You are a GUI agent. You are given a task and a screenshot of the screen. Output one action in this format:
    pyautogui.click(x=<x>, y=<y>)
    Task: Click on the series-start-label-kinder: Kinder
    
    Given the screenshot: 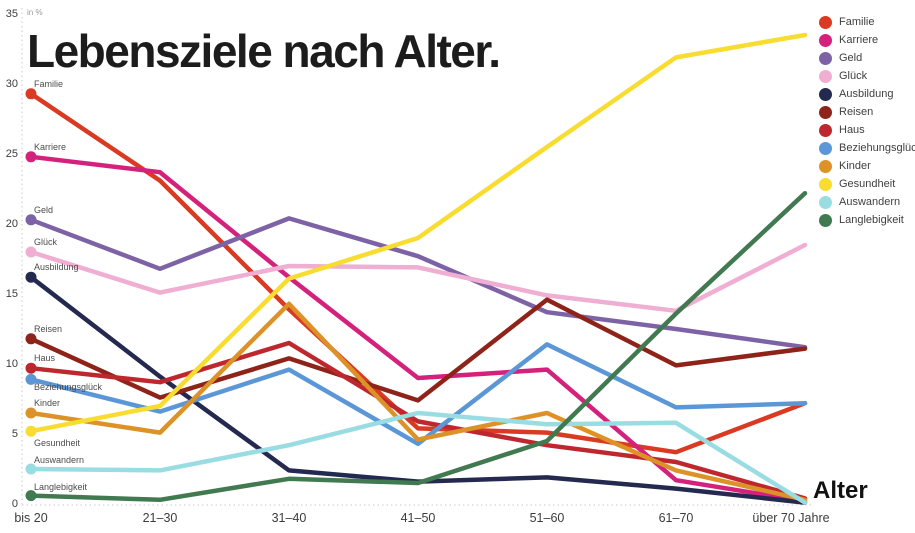 What is the action you would take?
    pyautogui.click(x=47, y=403)
    